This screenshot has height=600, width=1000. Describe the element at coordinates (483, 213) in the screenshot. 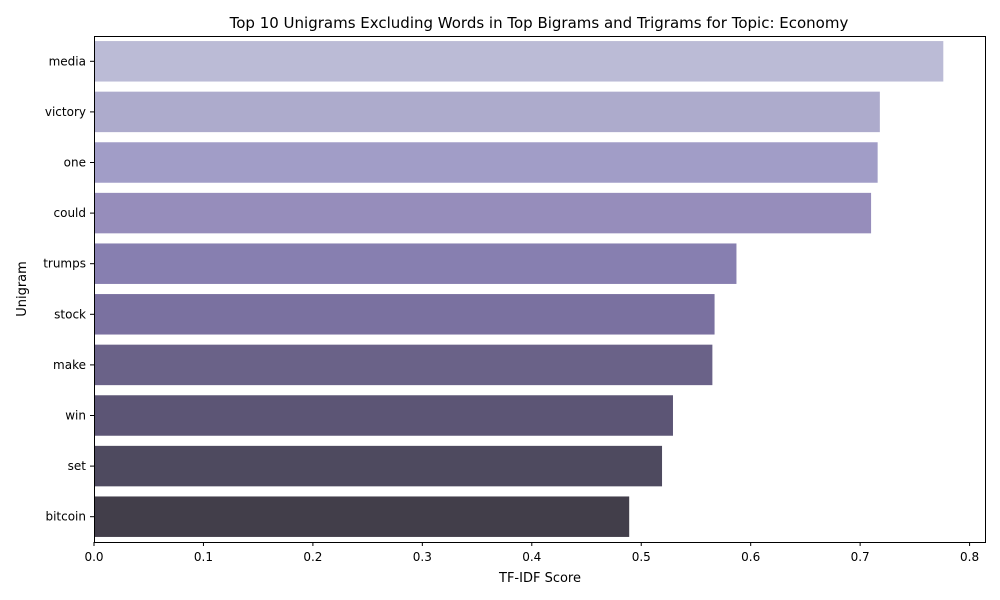

I see `bar-could` at that location.